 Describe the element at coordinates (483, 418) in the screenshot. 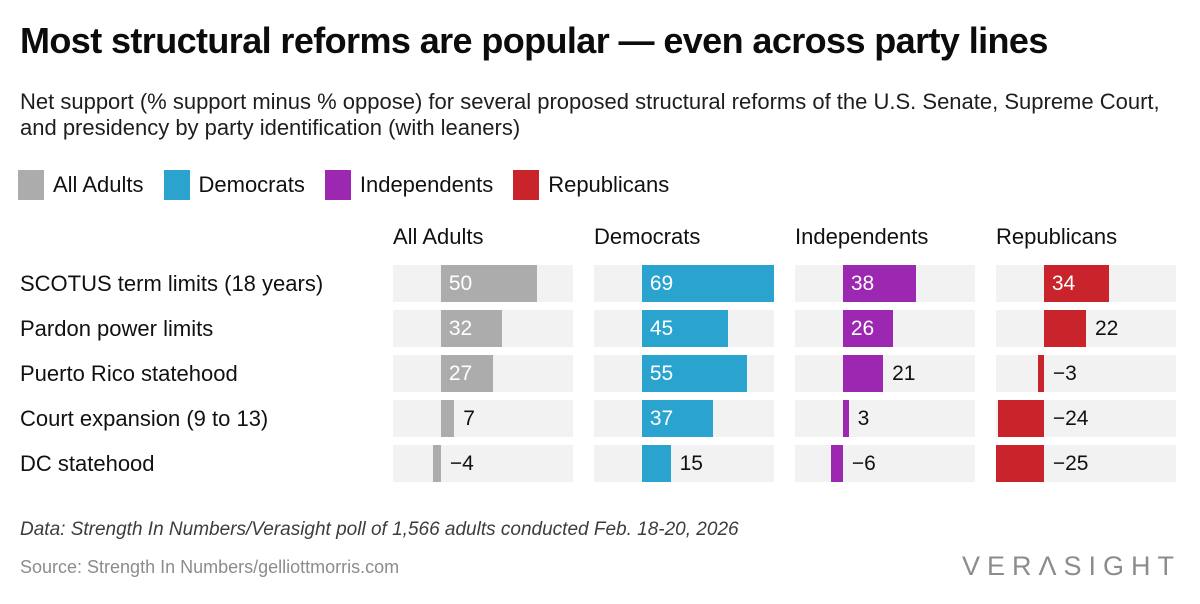

I see `bar-track: 7` at that location.